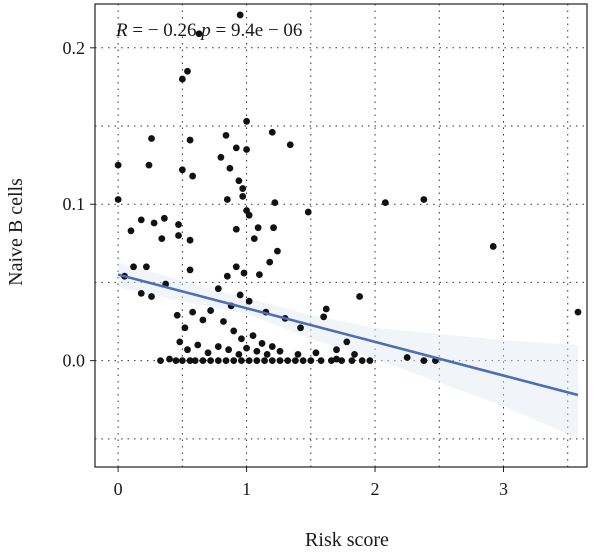 This screenshot has width=600, height=556. I want to click on x-tick-label: 3, so click(503, 489).